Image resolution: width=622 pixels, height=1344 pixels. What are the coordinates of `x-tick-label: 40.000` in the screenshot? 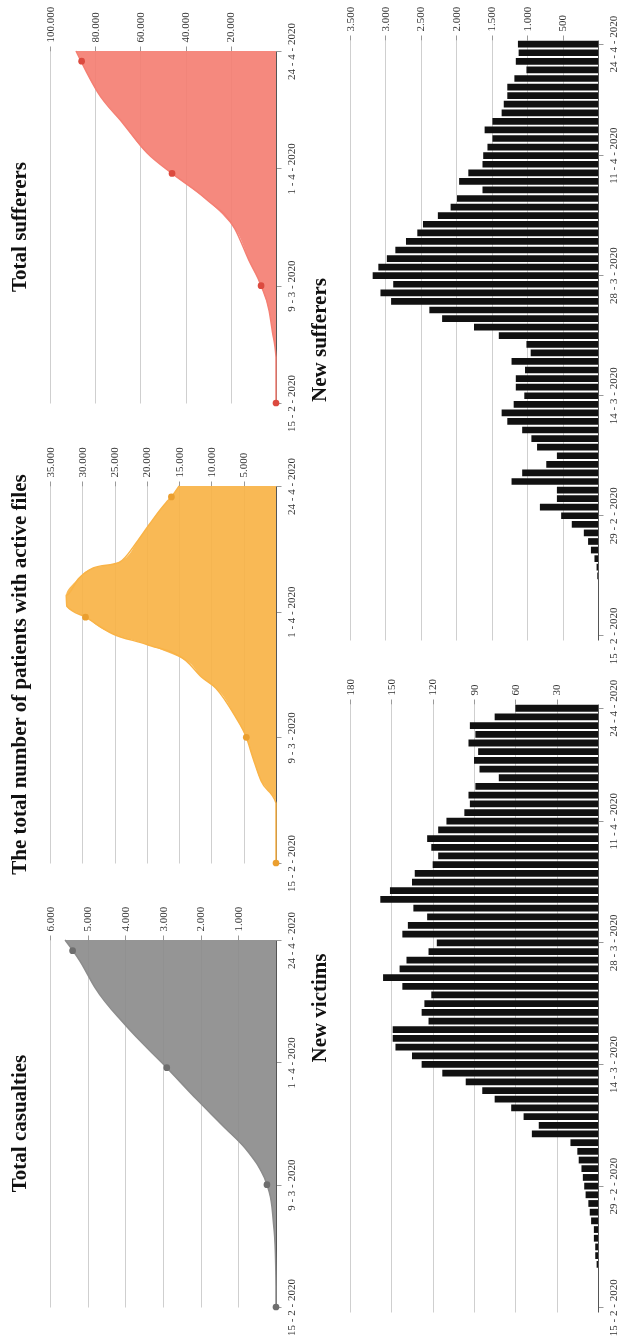 It's located at (185, 27).